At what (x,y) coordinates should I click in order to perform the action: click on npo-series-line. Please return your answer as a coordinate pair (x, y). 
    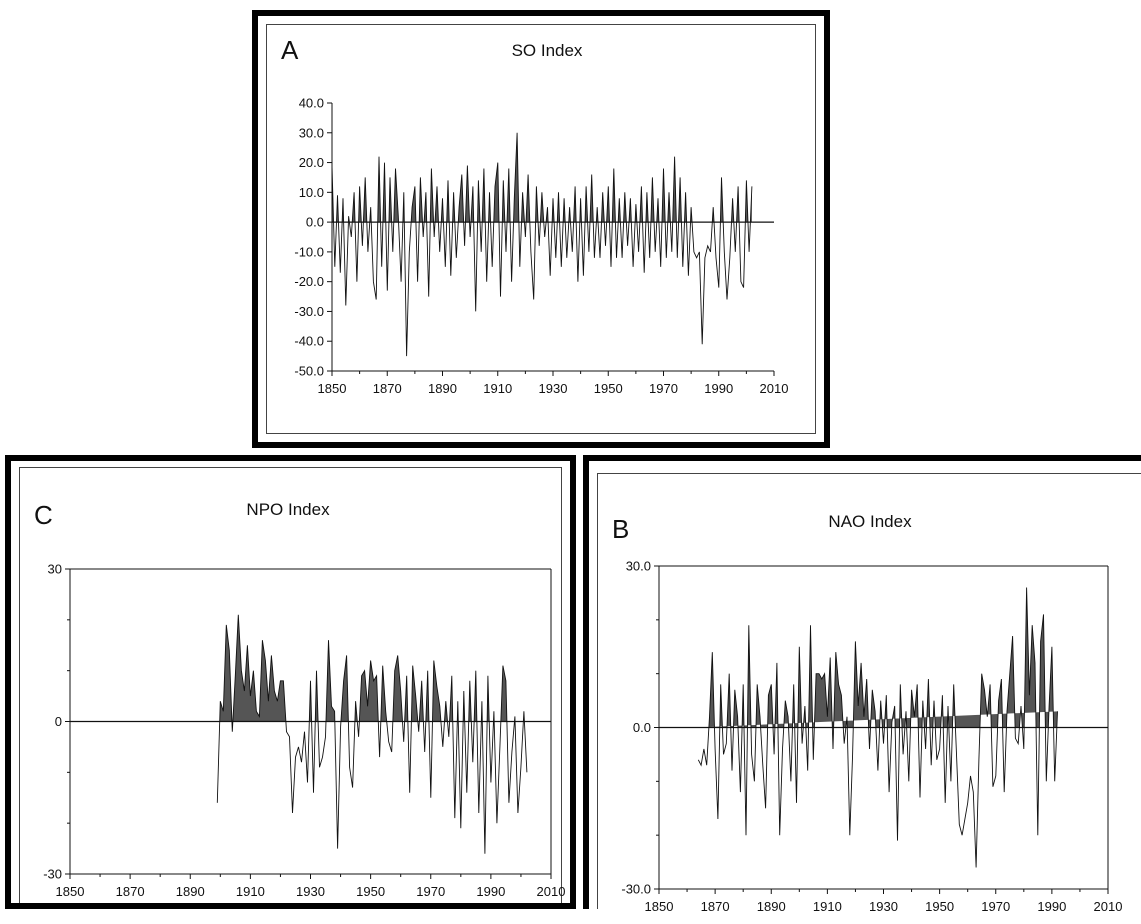
    Looking at the image, I should click on (372, 734).